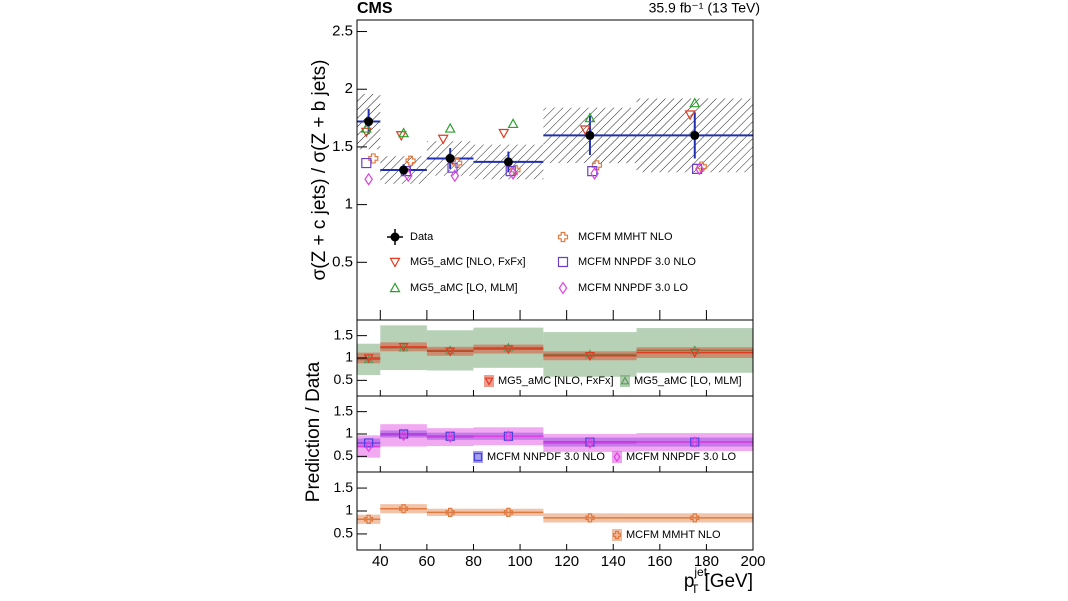  What do you see at coordinates (546, 457) in the screenshot?
I see `legend-label: MCFM NNPDF 3.0 NLO` at bounding box center [546, 457].